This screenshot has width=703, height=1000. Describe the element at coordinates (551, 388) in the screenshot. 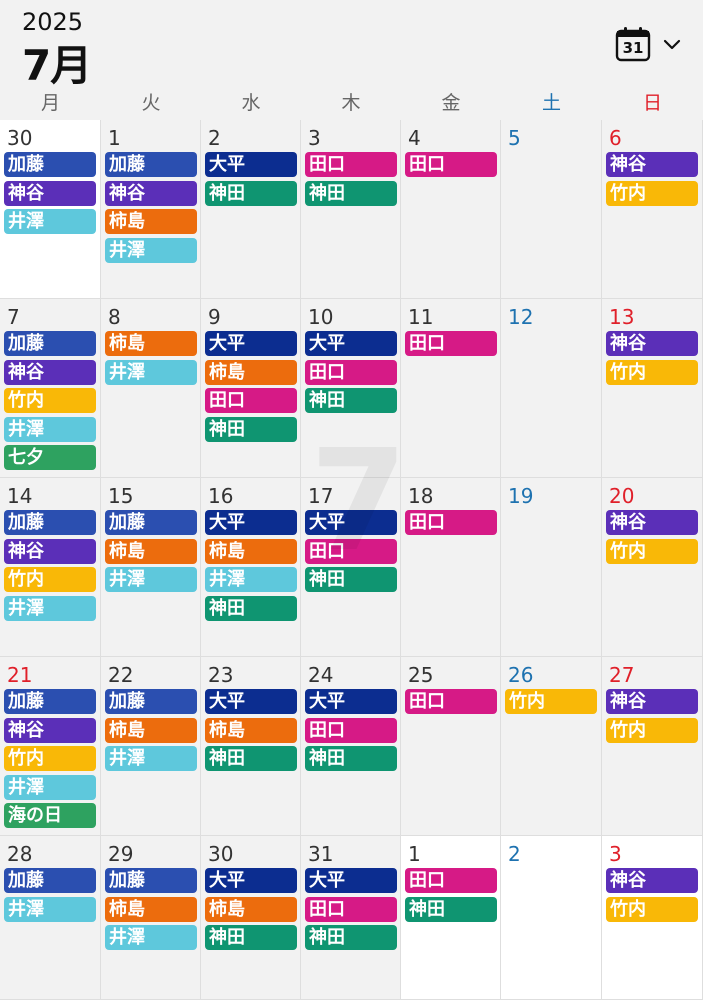

I see `day-cell: 12` at that location.